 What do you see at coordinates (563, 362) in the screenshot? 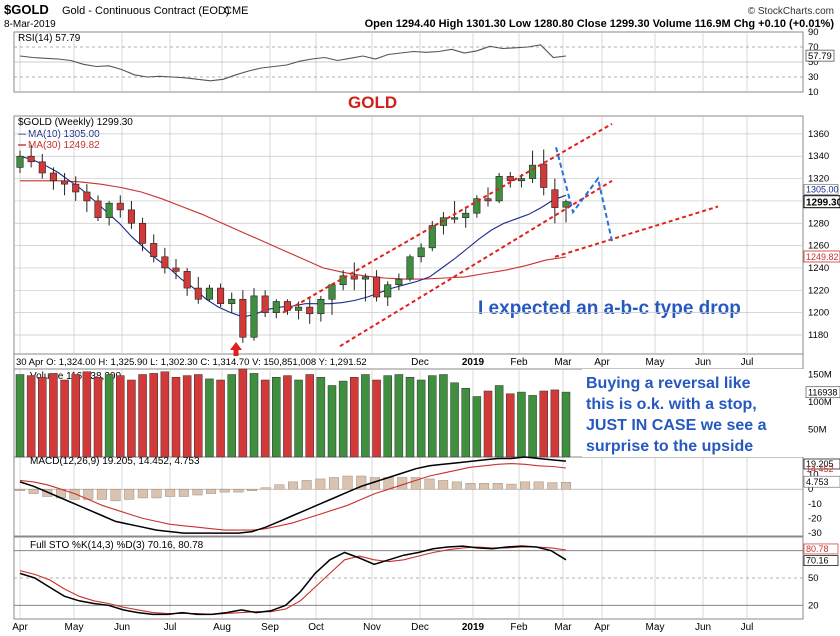
I see `price-axis-month-label: Mar` at bounding box center [563, 362].